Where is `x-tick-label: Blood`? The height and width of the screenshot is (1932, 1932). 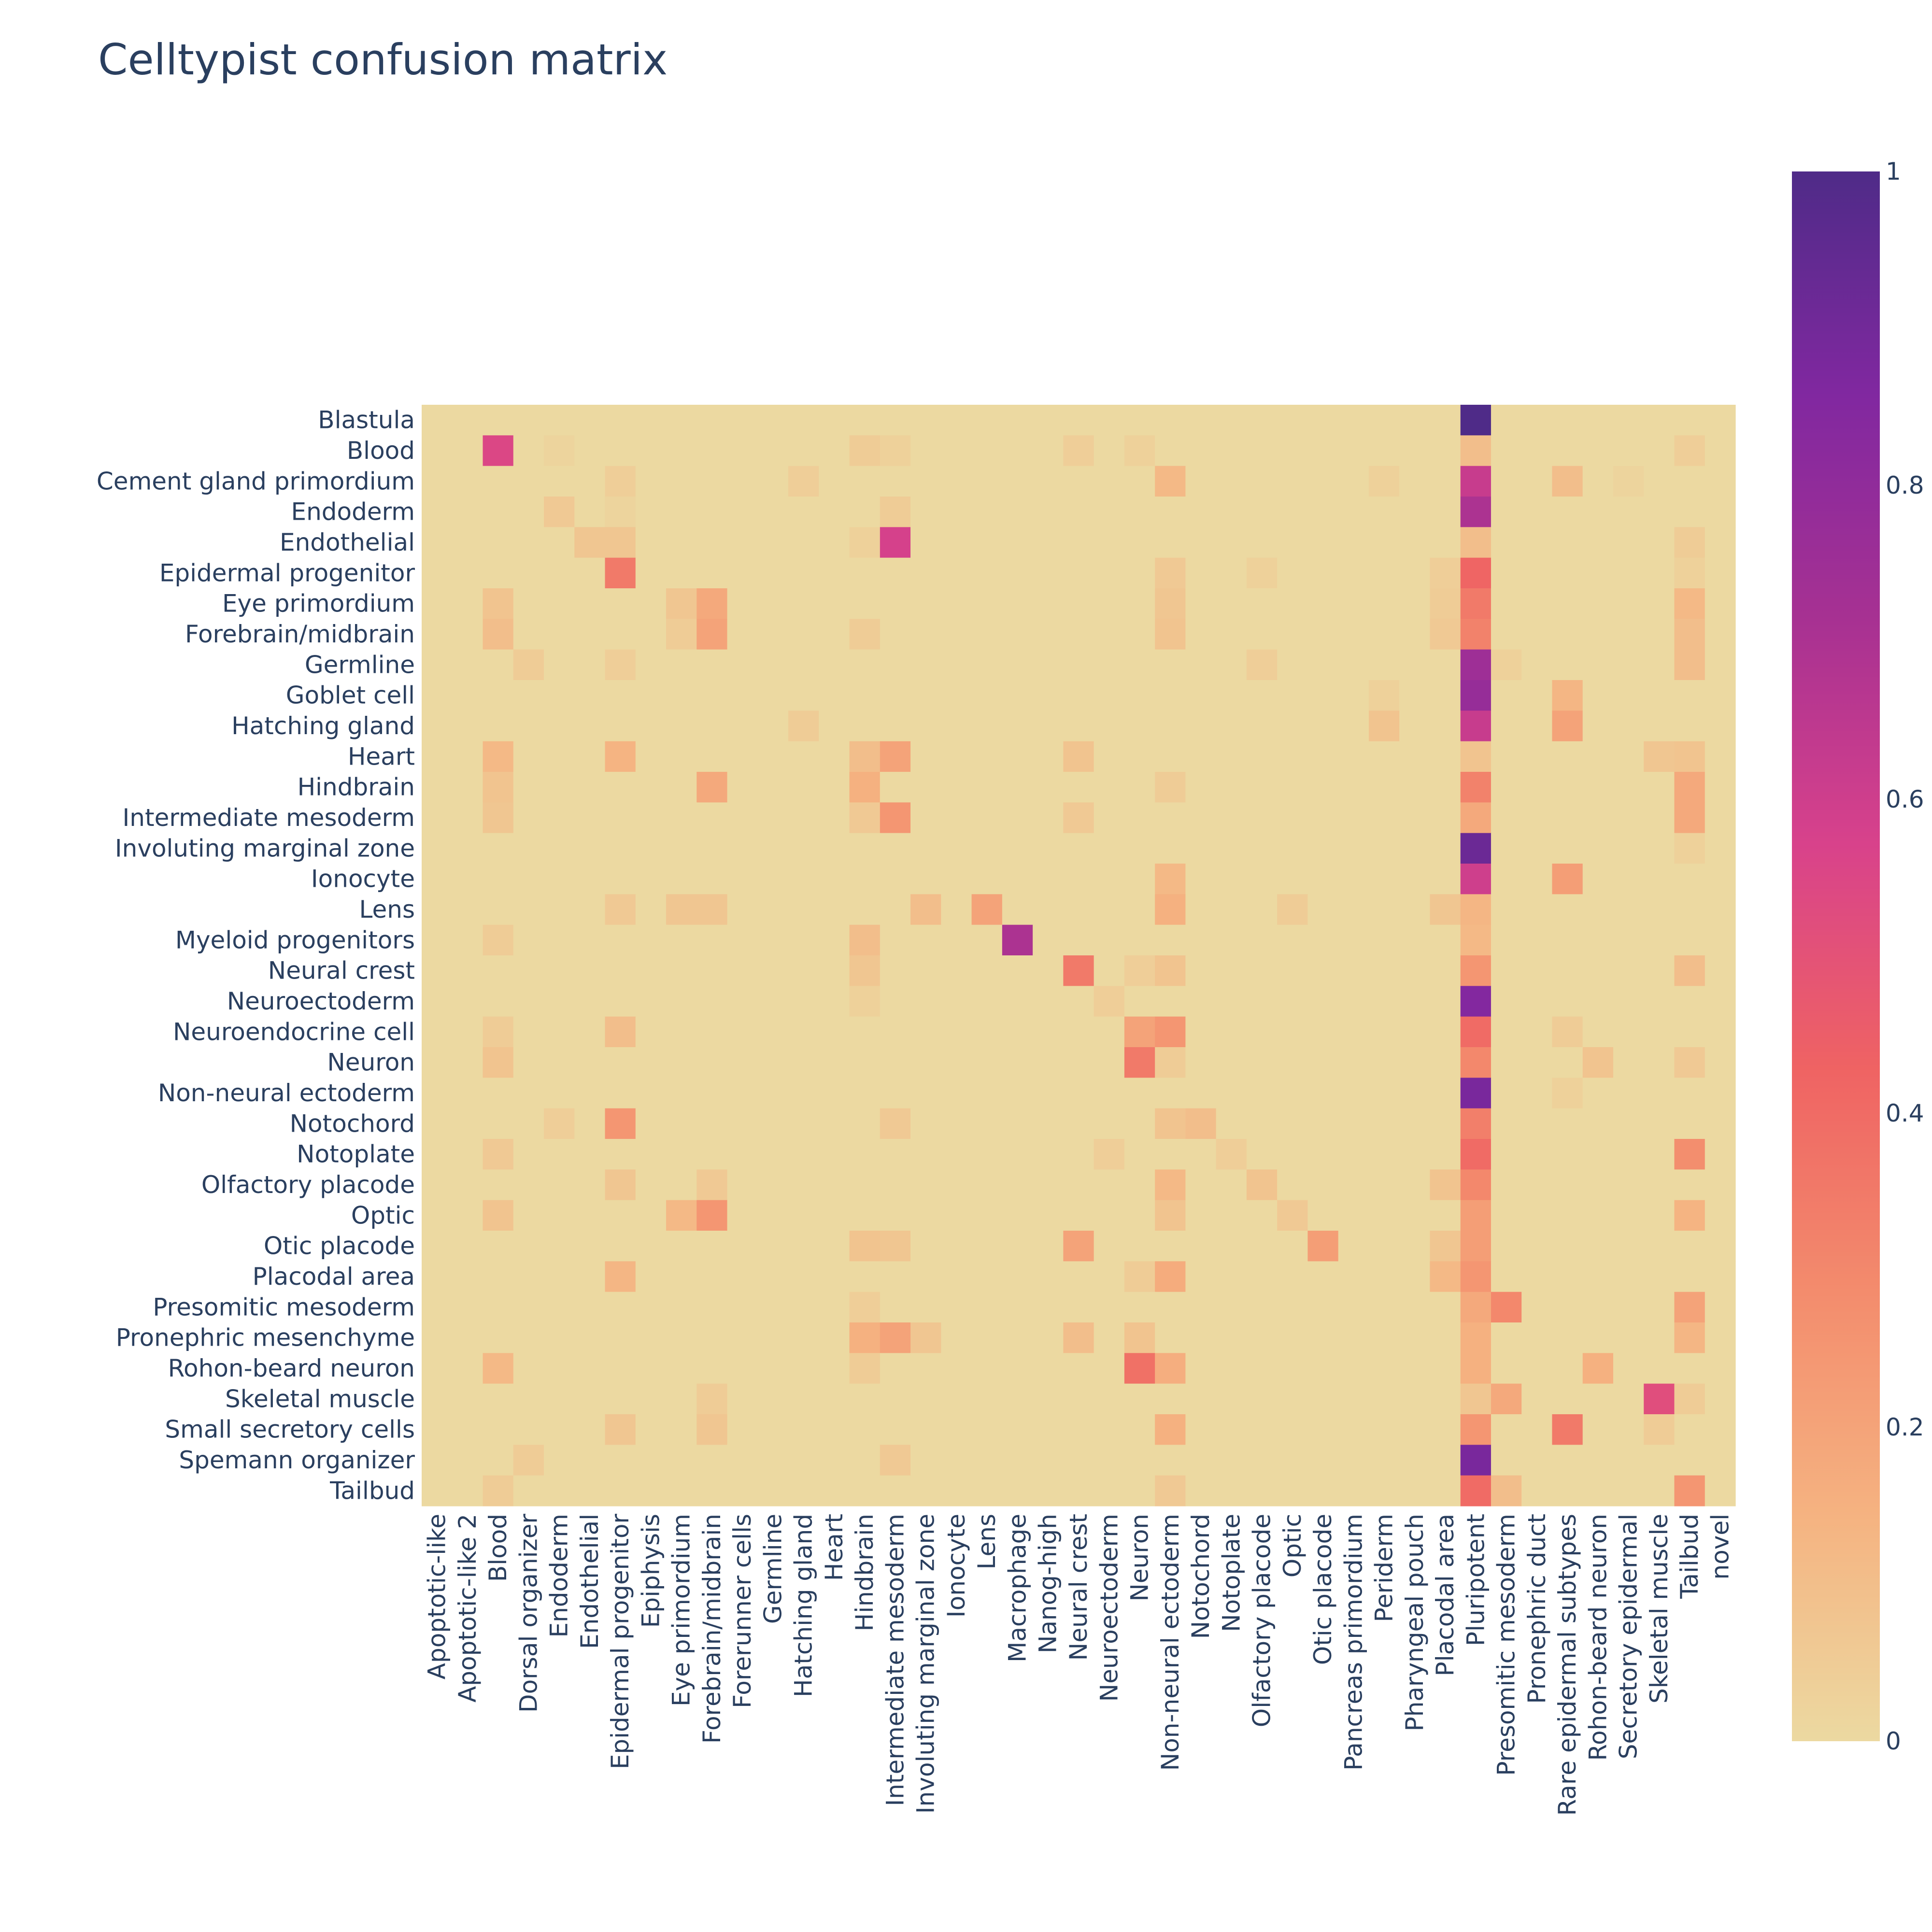 x-tick-label: Blood is located at coordinates (498, 1548).